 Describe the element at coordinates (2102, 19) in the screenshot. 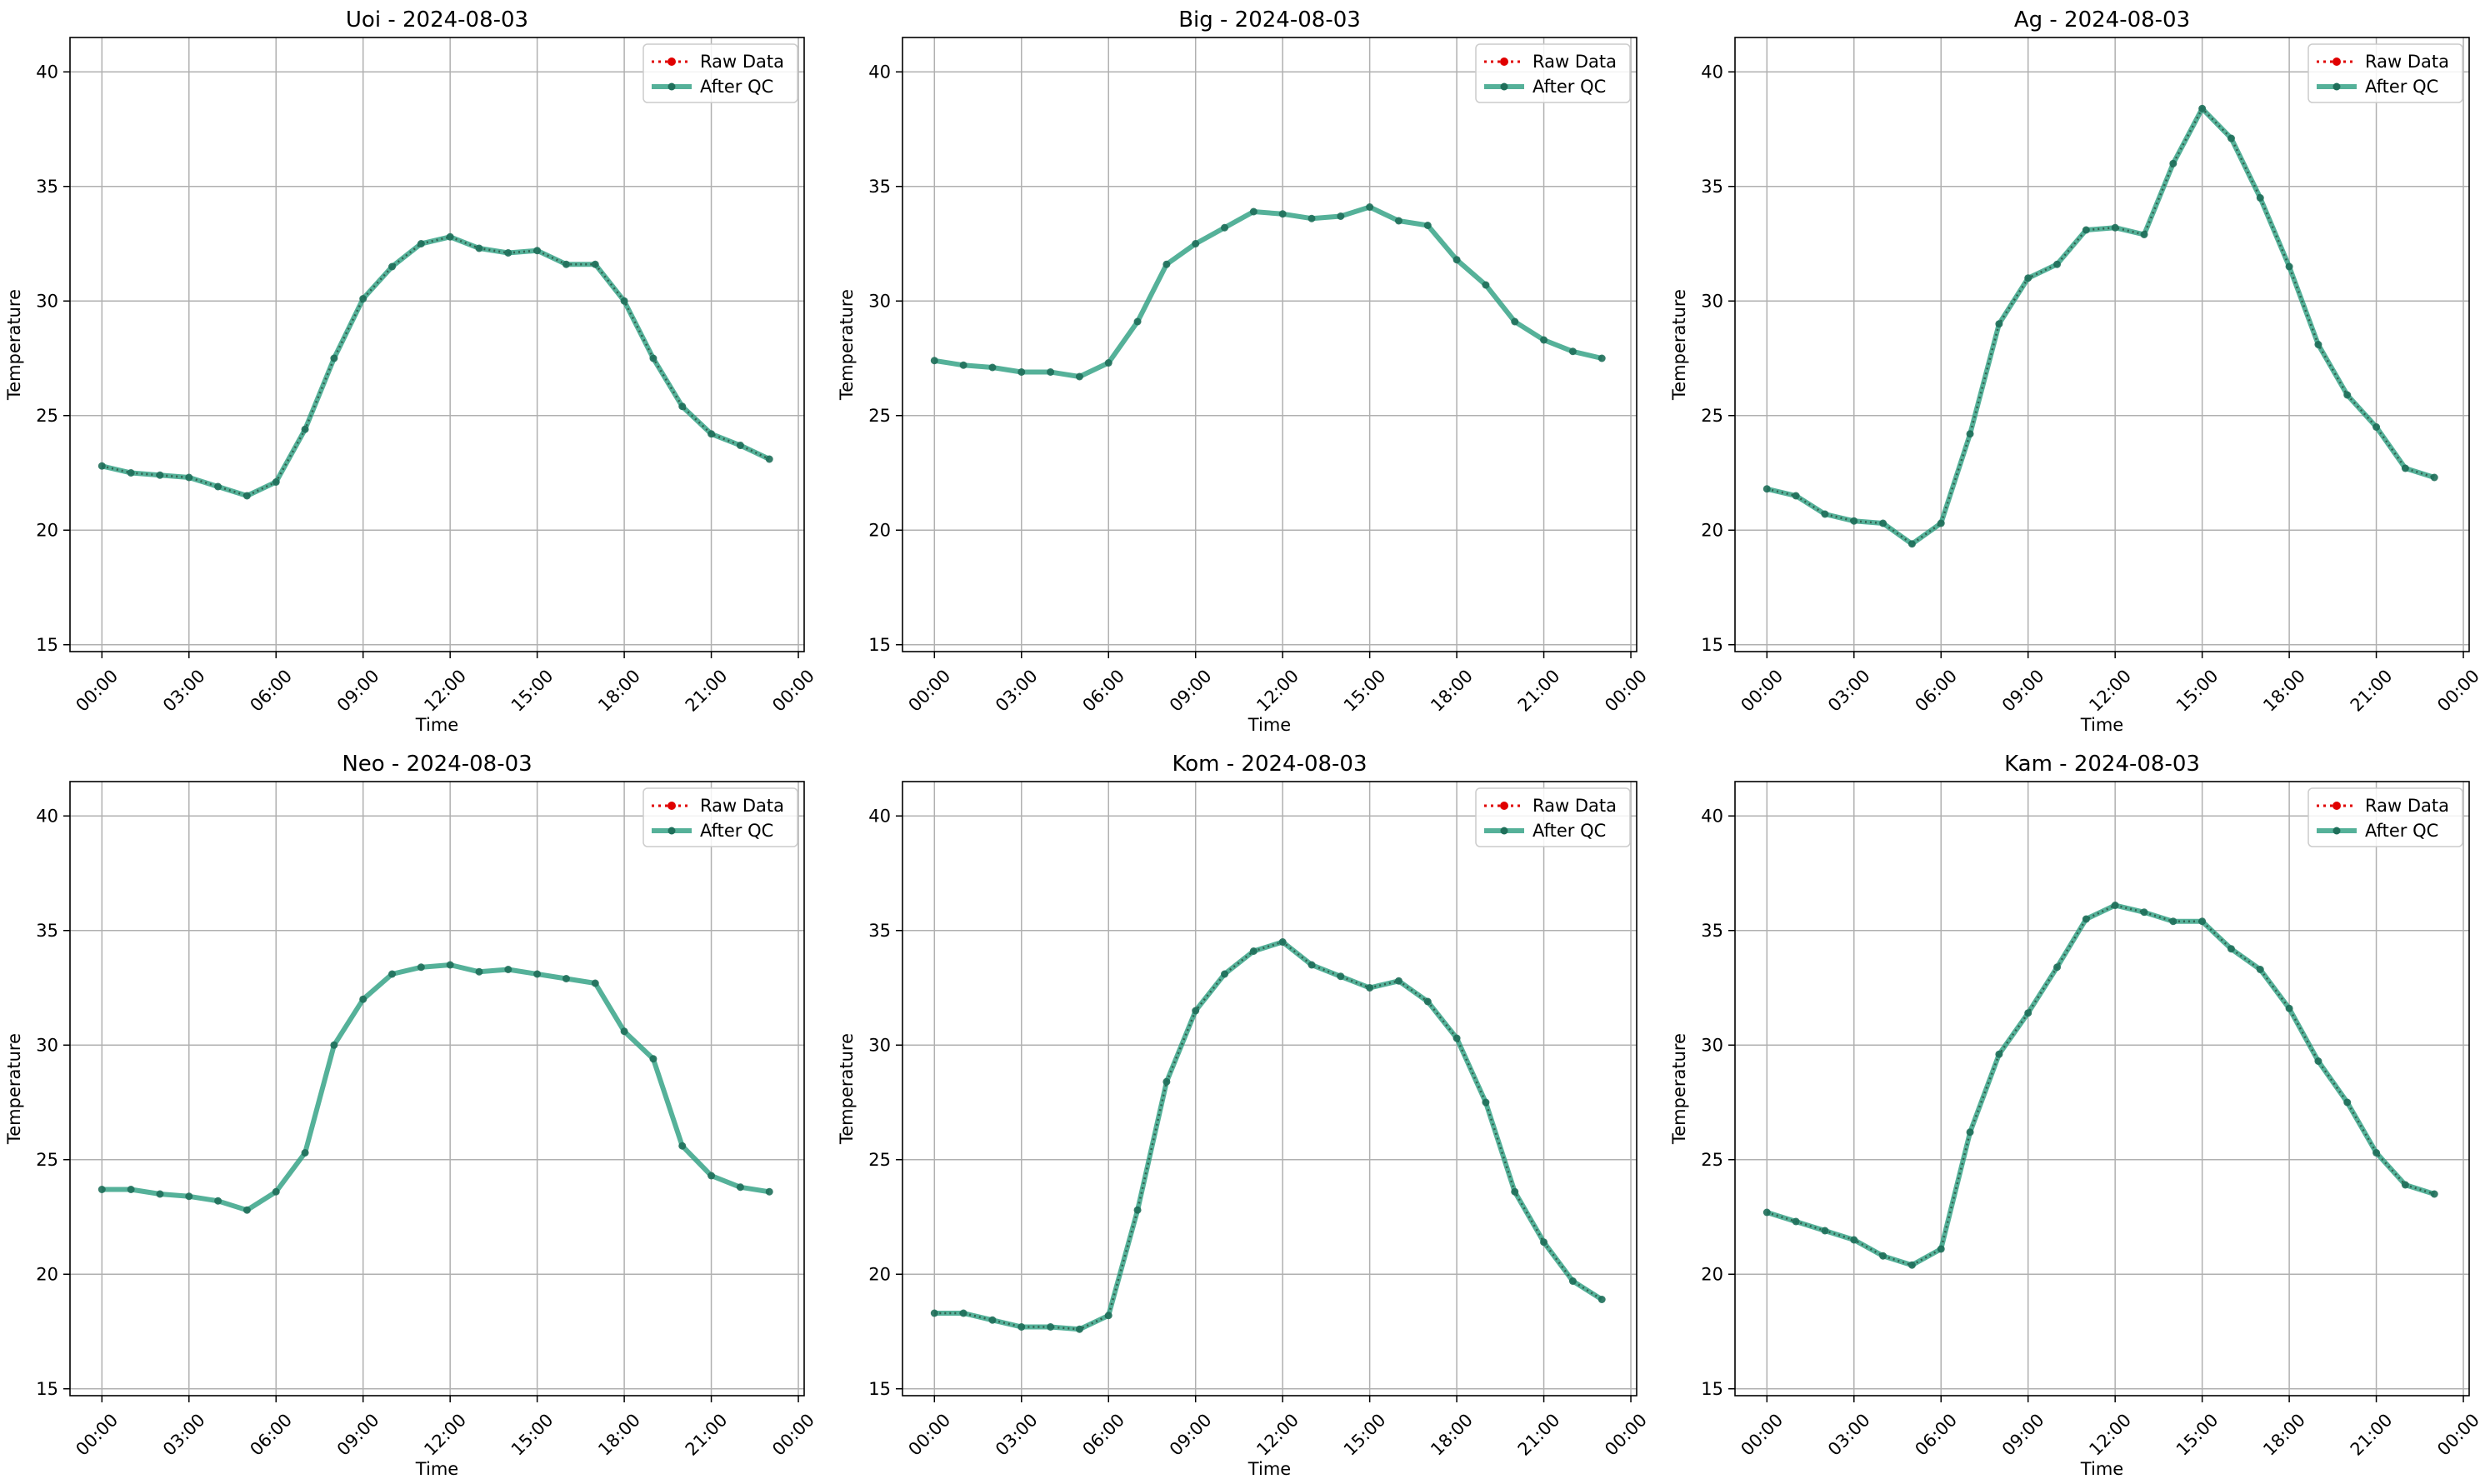

I see `chart-title: Ag - 2024-08-03` at that location.